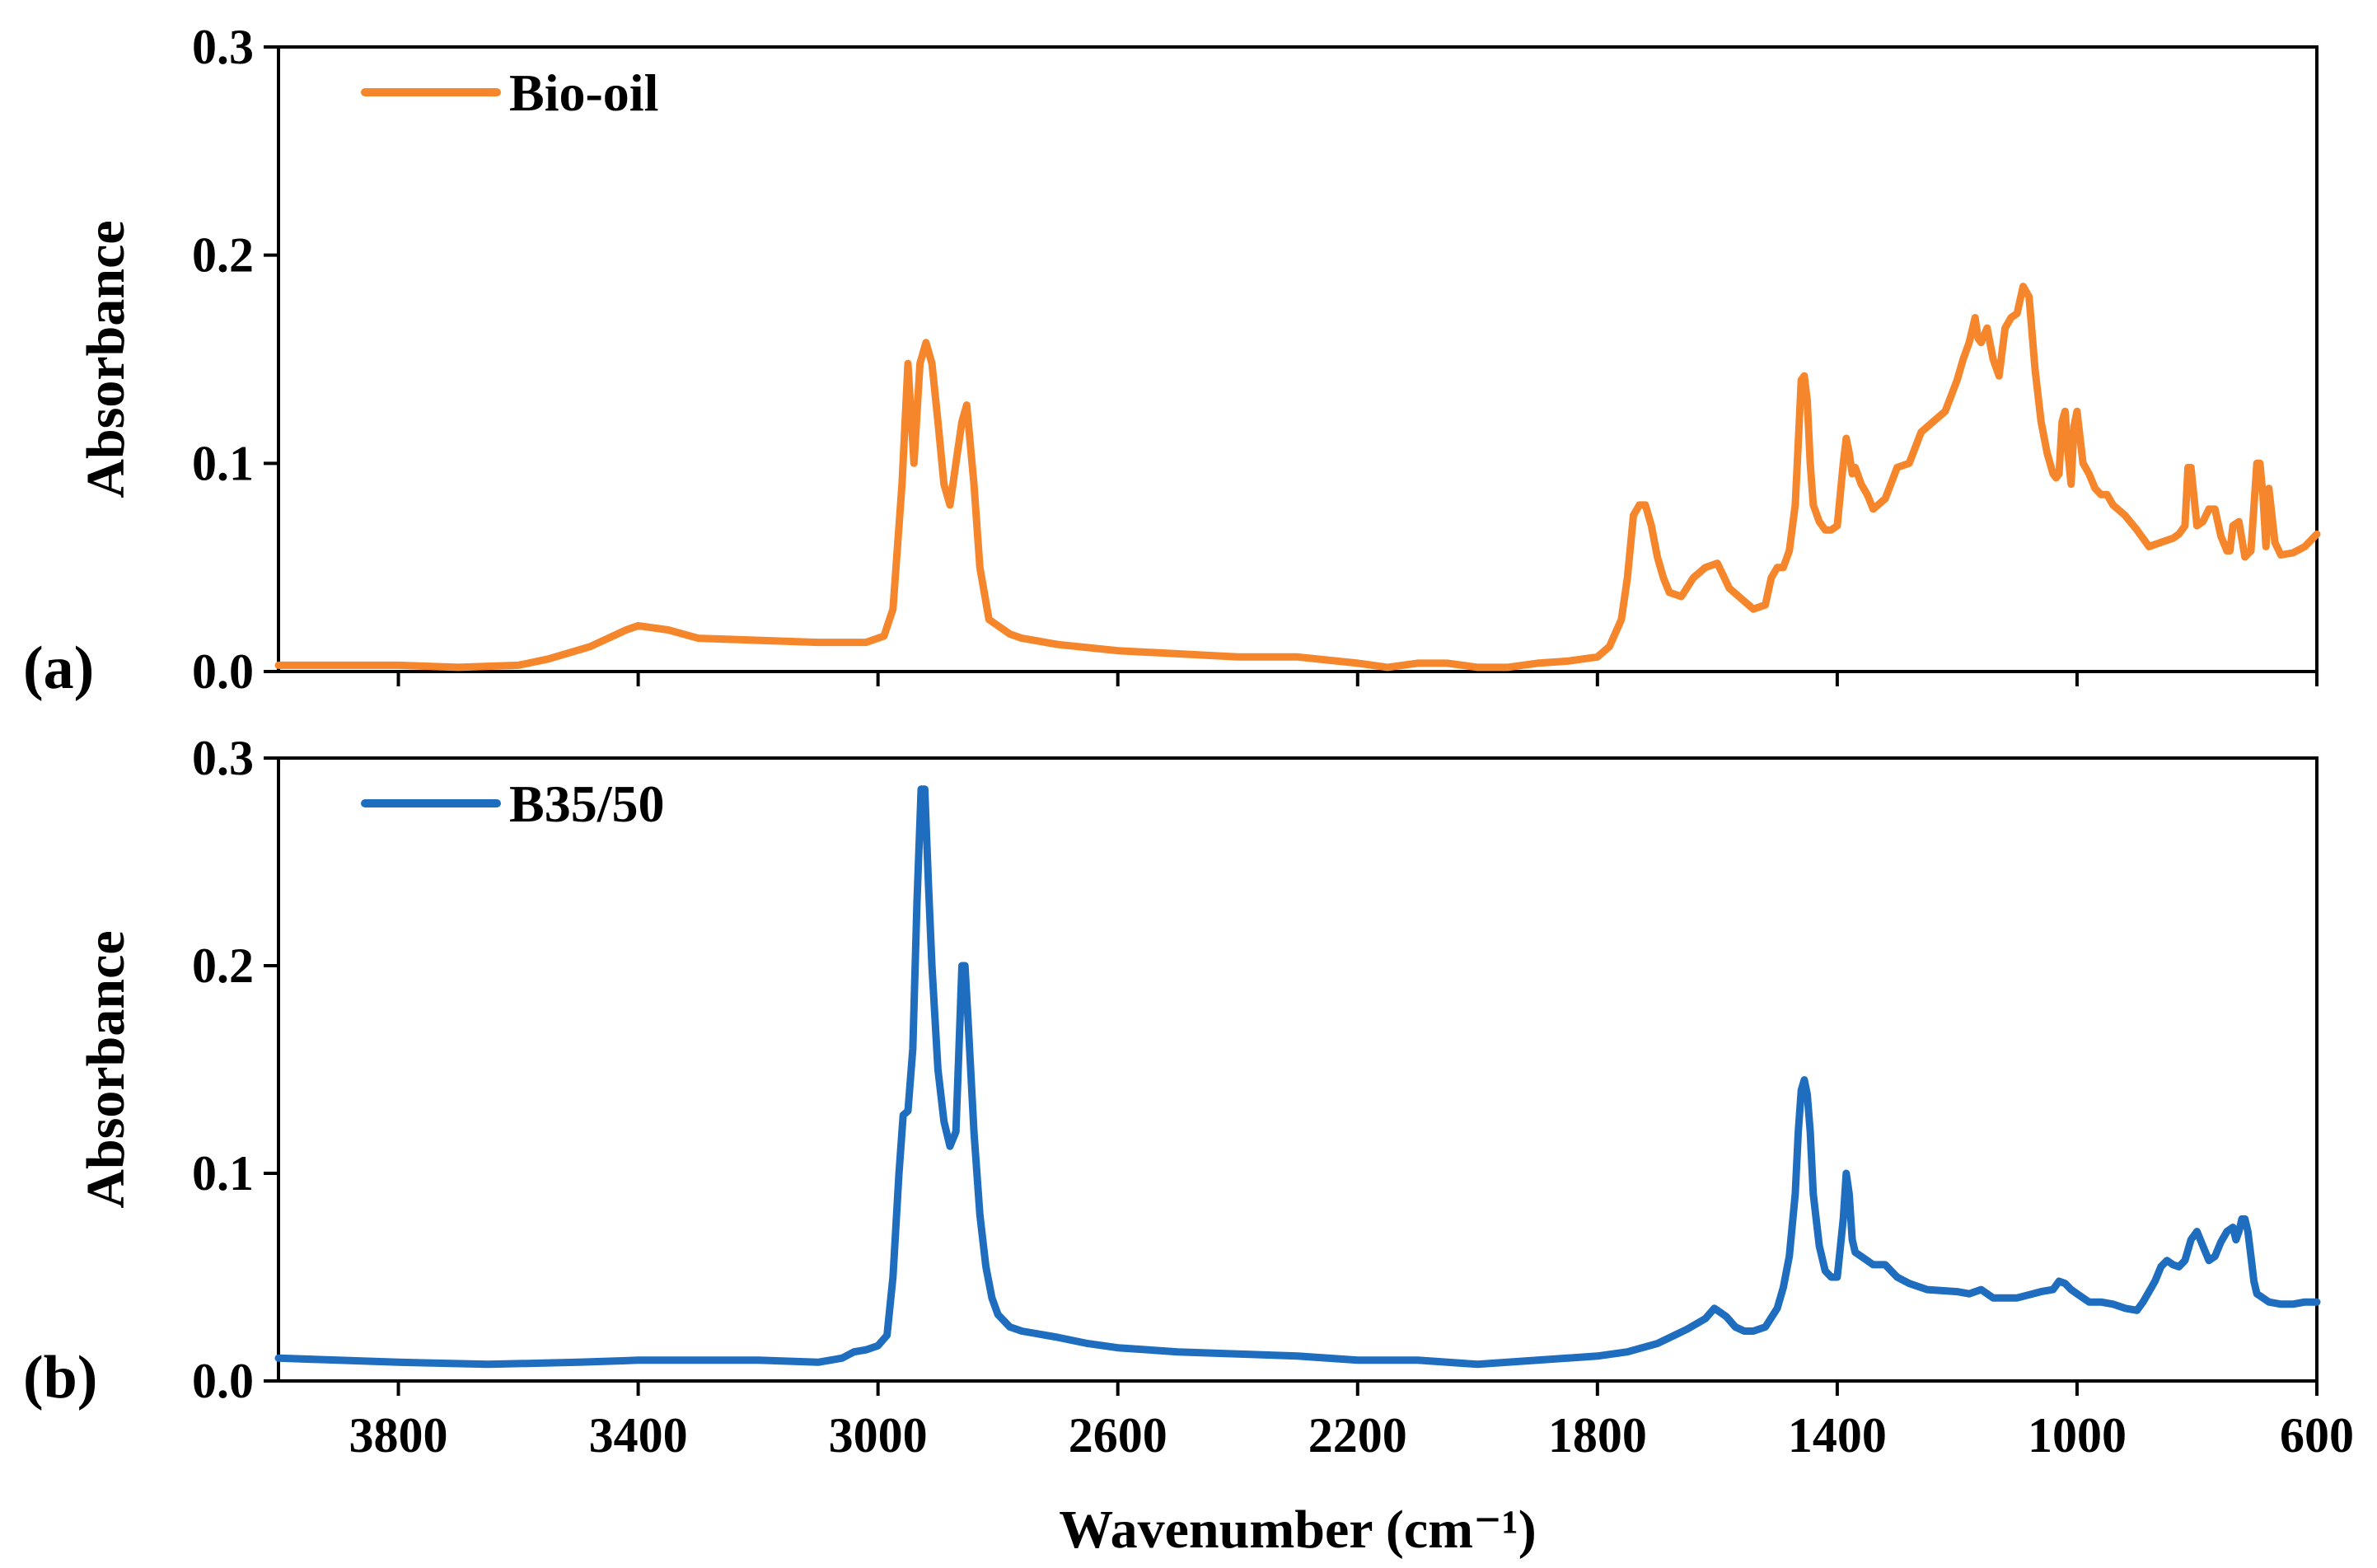 The image size is (2377, 1568). What do you see at coordinates (638, 1435) in the screenshot?
I see `x-tick-label: 3400` at bounding box center [638, 1435].